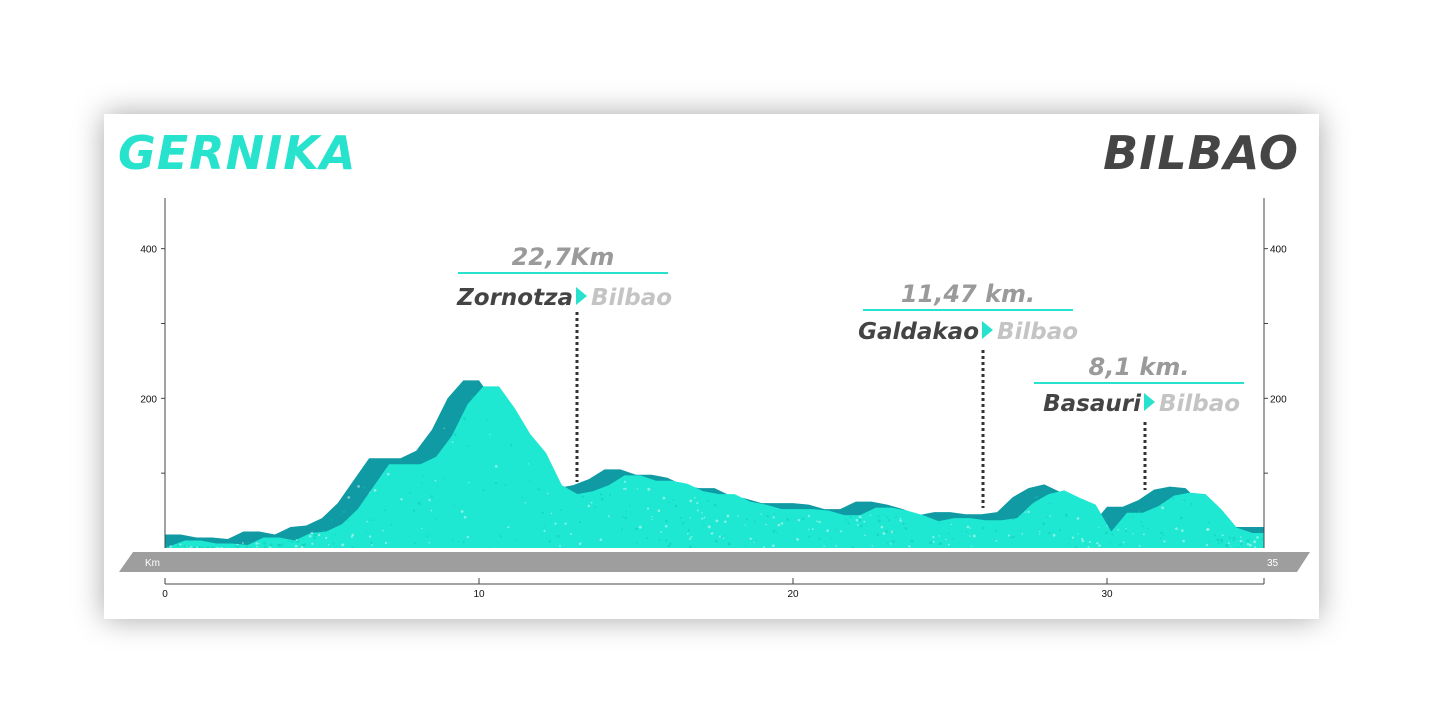 This screenshot has width=1433, height=728. I want to click on annotation-distance: 11,47 km., so click(968, 294).